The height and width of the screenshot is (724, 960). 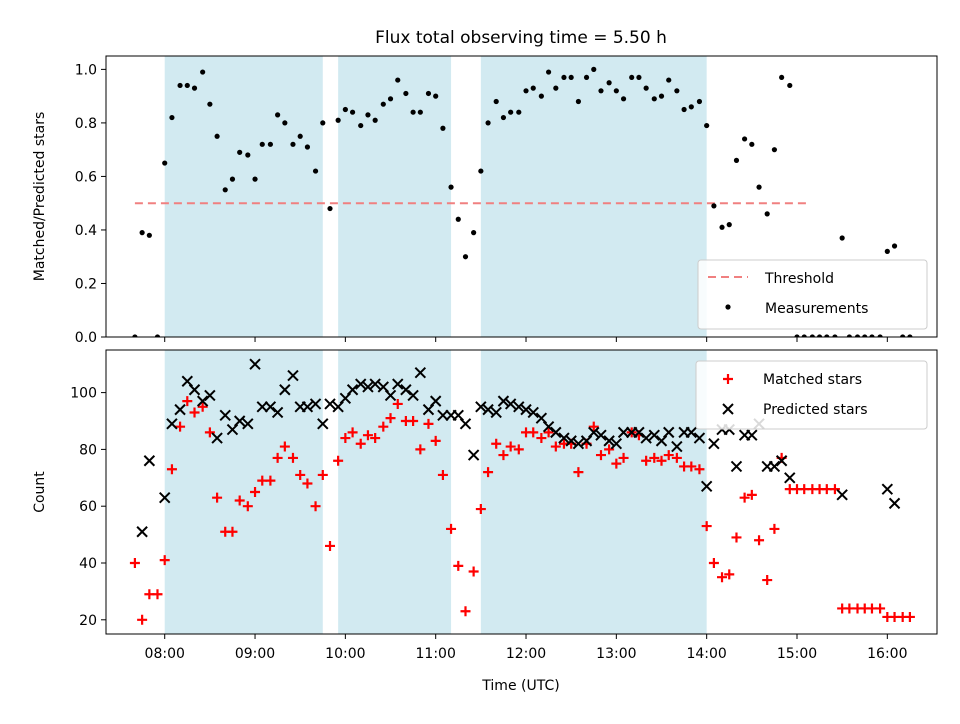 What do you see at coordinates (86, 177) in the screenshot?
I see `y-tick-label: 0.6` at bounding box center [86, 177].